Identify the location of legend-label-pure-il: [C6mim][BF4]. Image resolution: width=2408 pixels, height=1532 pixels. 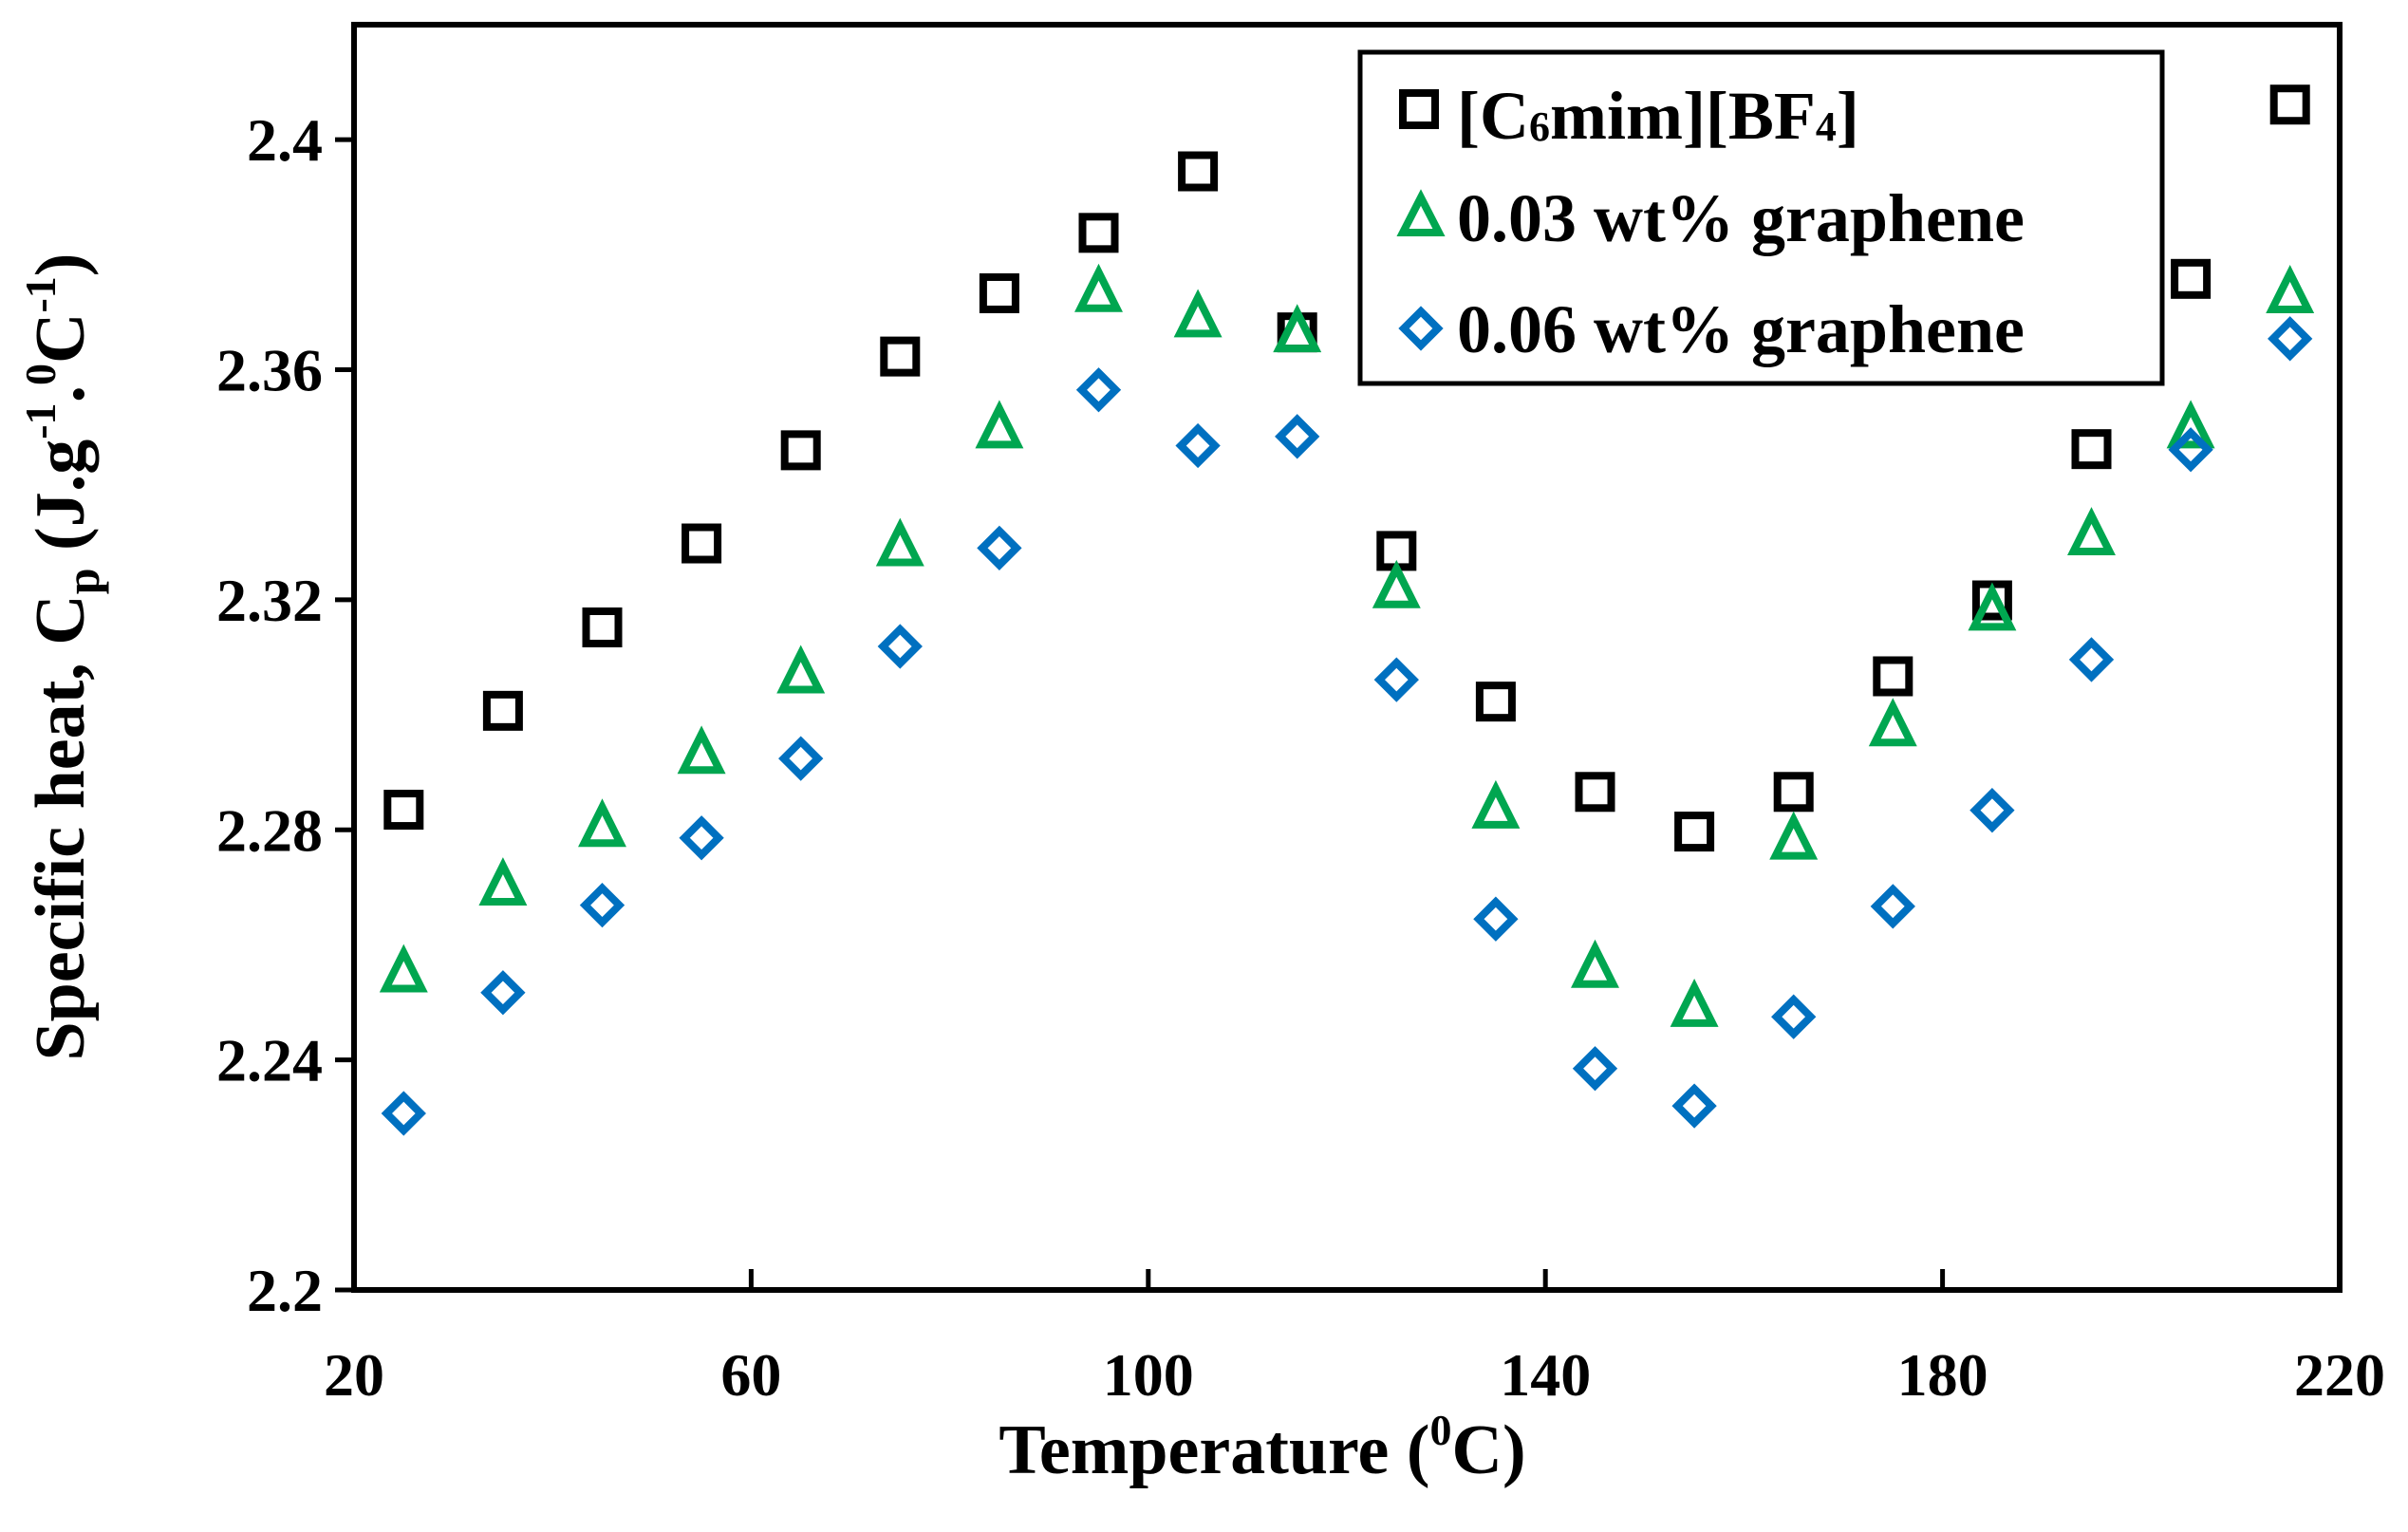
(1658, 116).